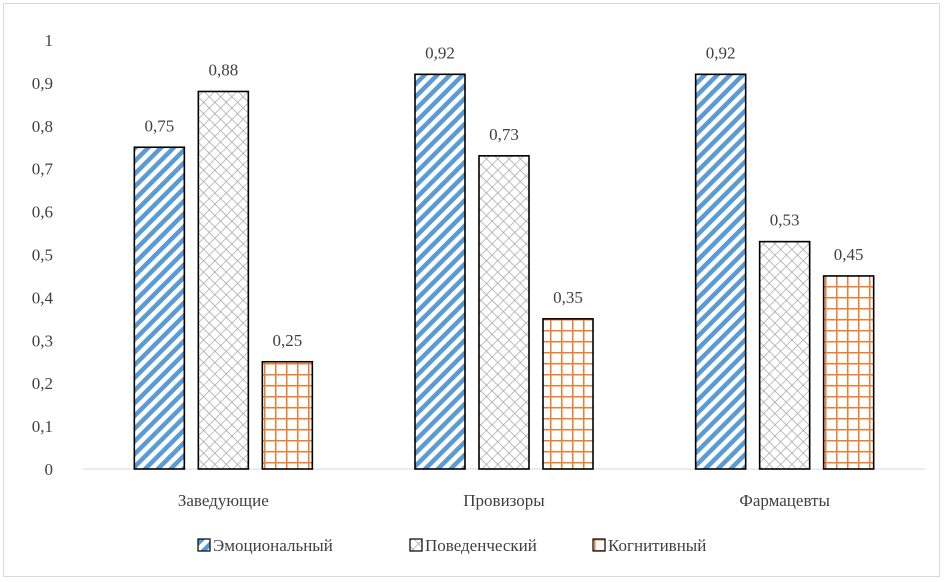 The image size is (945, 582). What do you see at coordinates (504, 134) in the screenshot?
I see `data-label: 0,73` at bounding box center [504, 134].